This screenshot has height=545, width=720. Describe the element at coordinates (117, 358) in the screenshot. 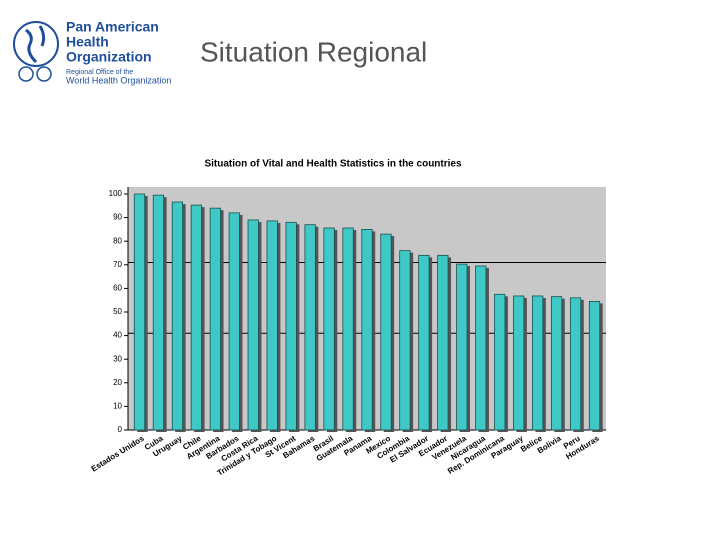

I see `y-tick-label: 30` at that location.